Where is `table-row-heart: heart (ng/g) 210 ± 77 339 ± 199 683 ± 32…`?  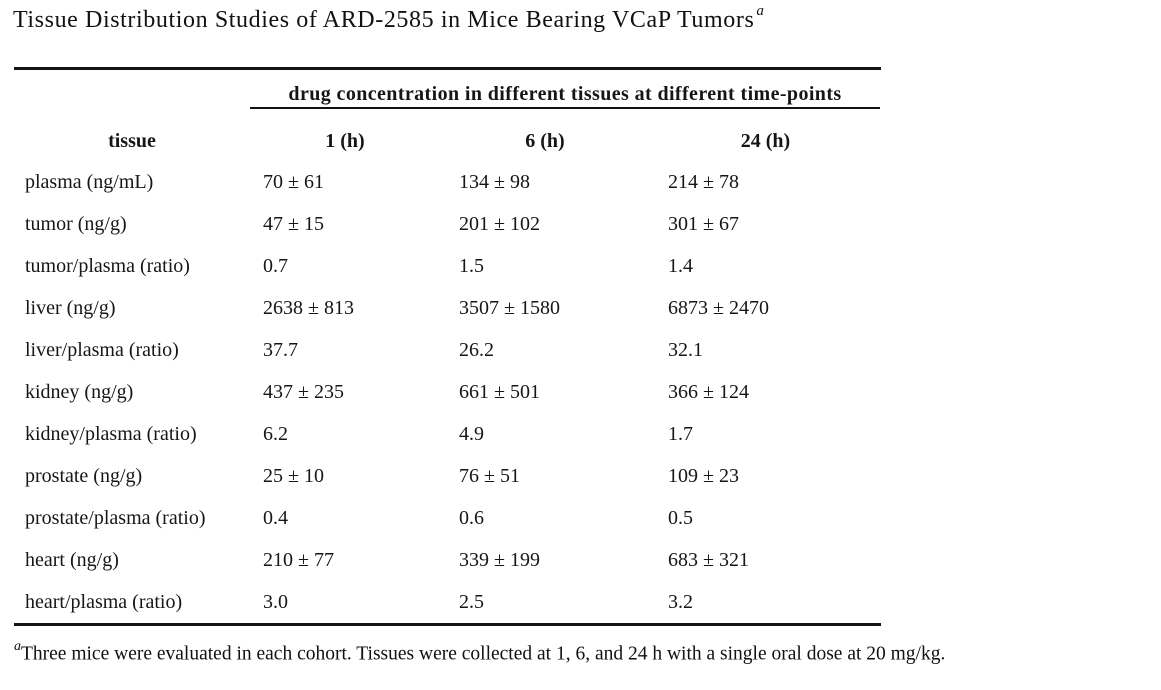
table-row-heart: heart (ng/g) 210 ± 77 339 ± 199 683 ± 32… is located at coordinates (447, 560).